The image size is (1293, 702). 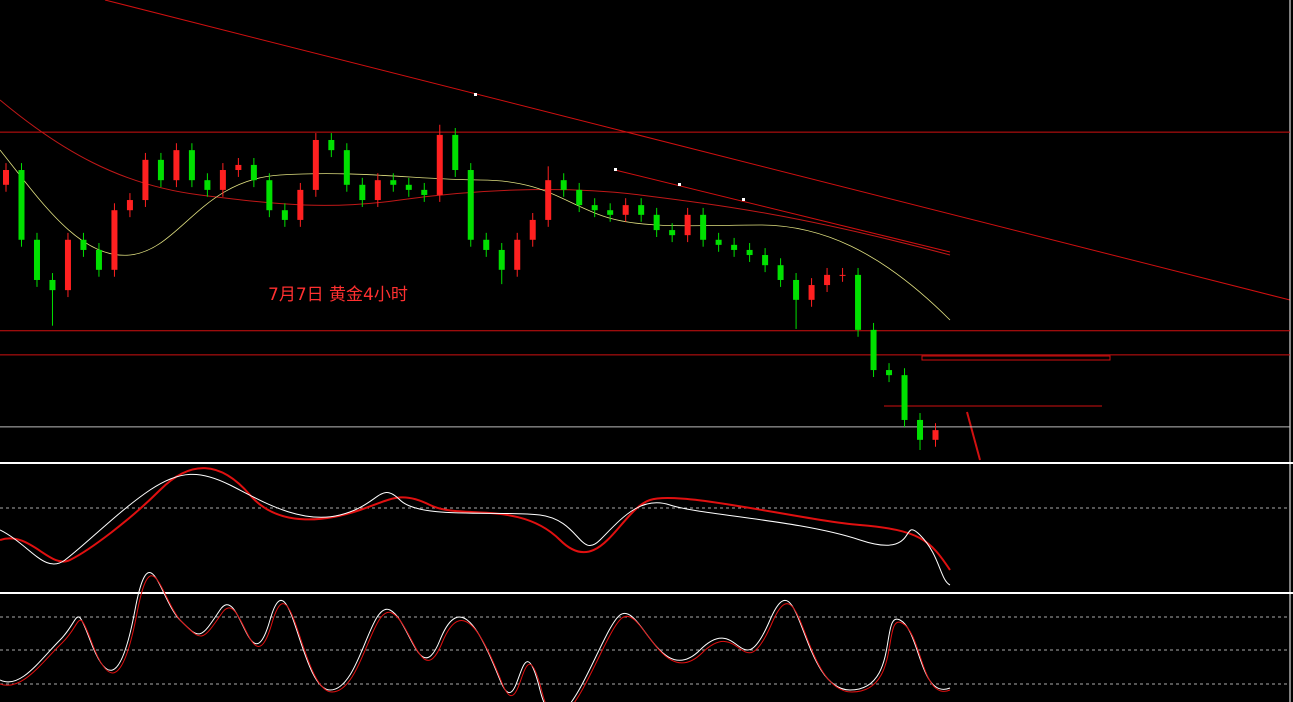 What do you see at coordinates (973, 436) in the screenshot?
I see `arrow` at bounding box center [973, 436].